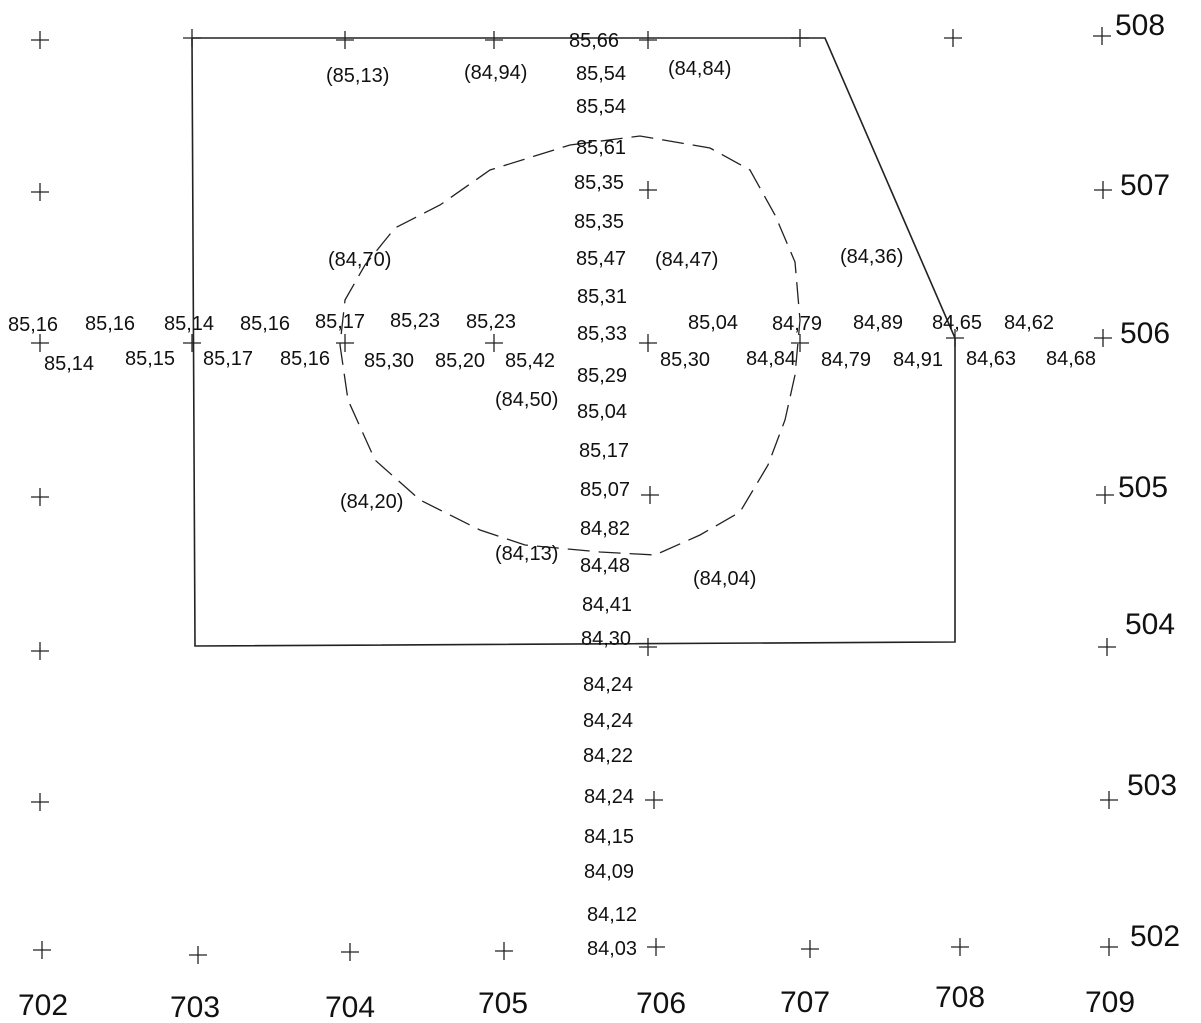 Image resolution: width=1201 pixels, height=1023 pixels. What do you see at coordinates (69, 364) in the screenshot?
I see `elevation-506l-1: 85,14` at bounding box center [69, 364].